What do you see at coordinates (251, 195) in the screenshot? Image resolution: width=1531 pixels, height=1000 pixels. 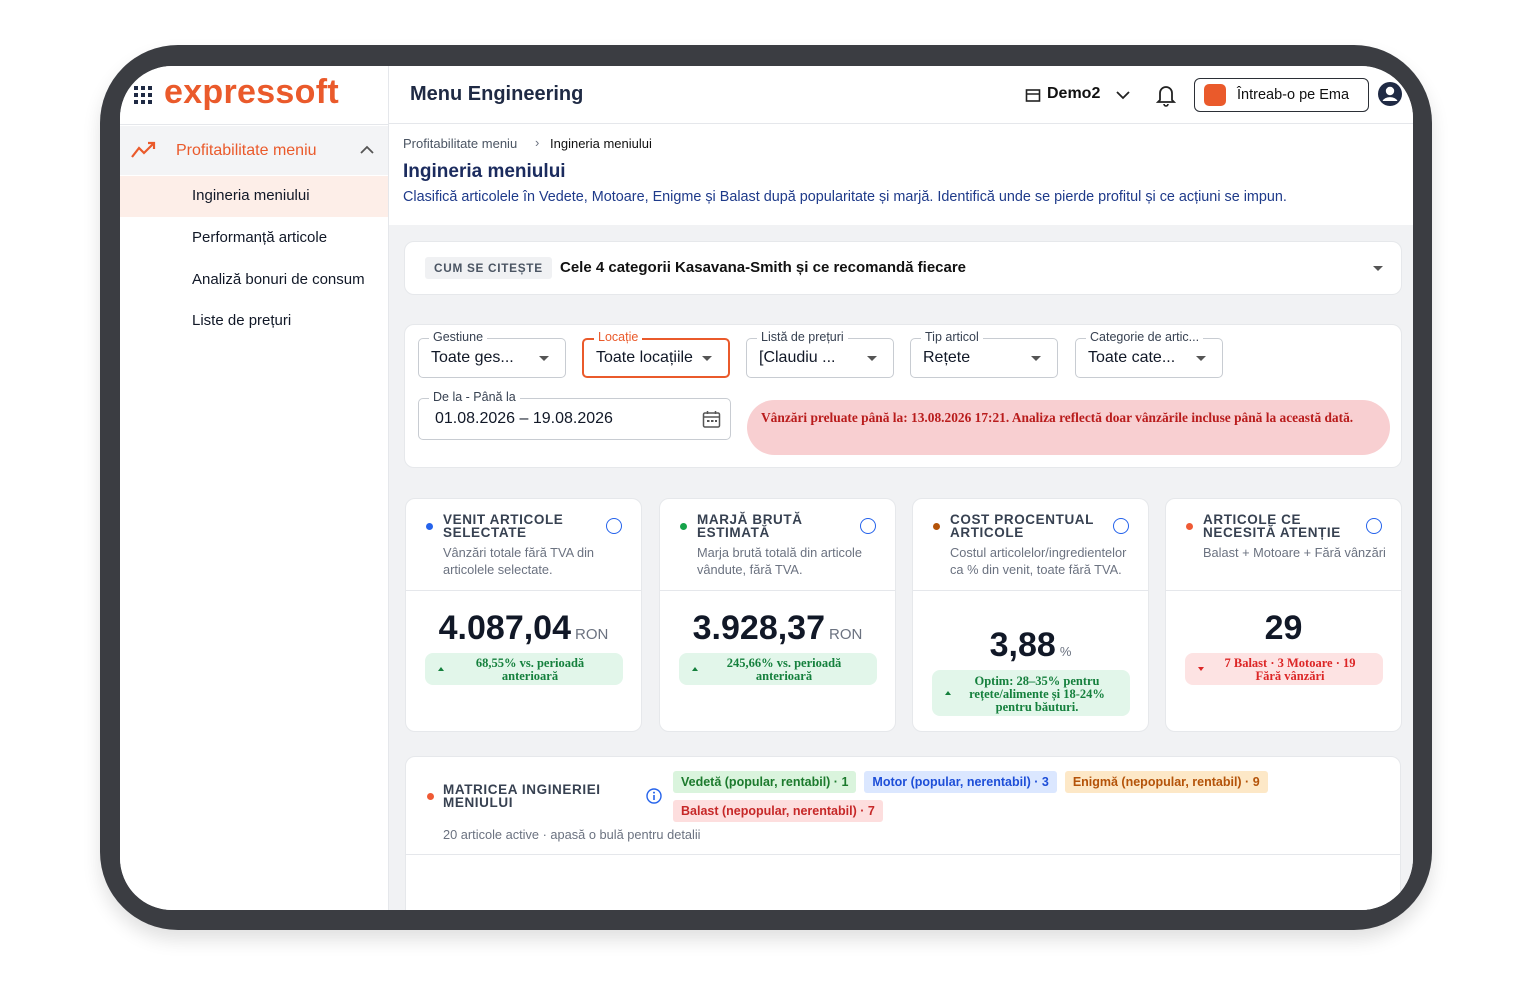 I see `menu-item: Ingineria meniului` at bounding box center [251, 195].